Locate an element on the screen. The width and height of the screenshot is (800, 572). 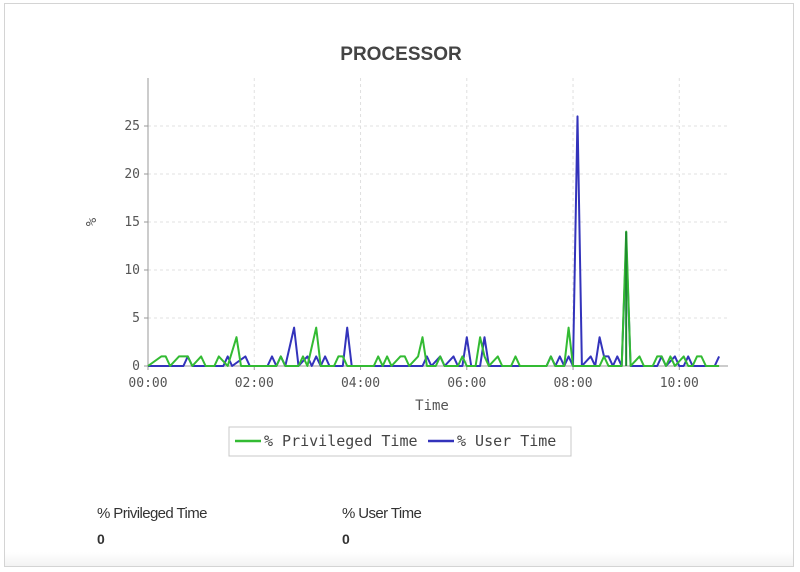
x-tick-label: 00:00 is located at coordinates (147, 383).